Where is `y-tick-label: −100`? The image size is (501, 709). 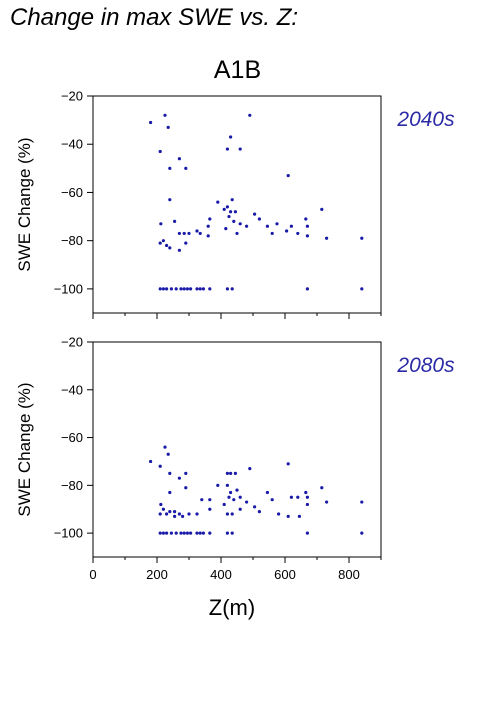
y-tick-label: −100 is located at coordinates (68, 533).